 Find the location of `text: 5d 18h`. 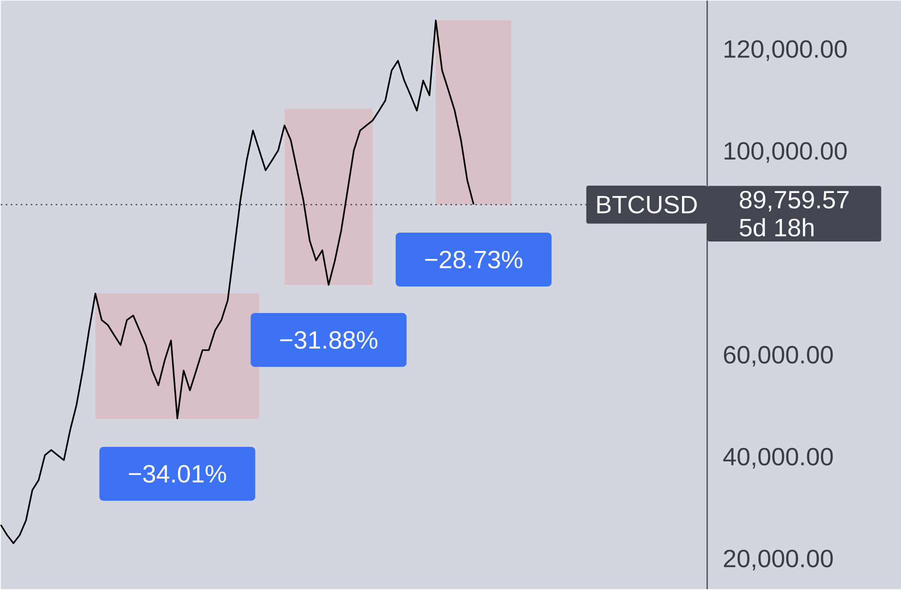

text: 5d 18h is located at coordinates (777, 227).